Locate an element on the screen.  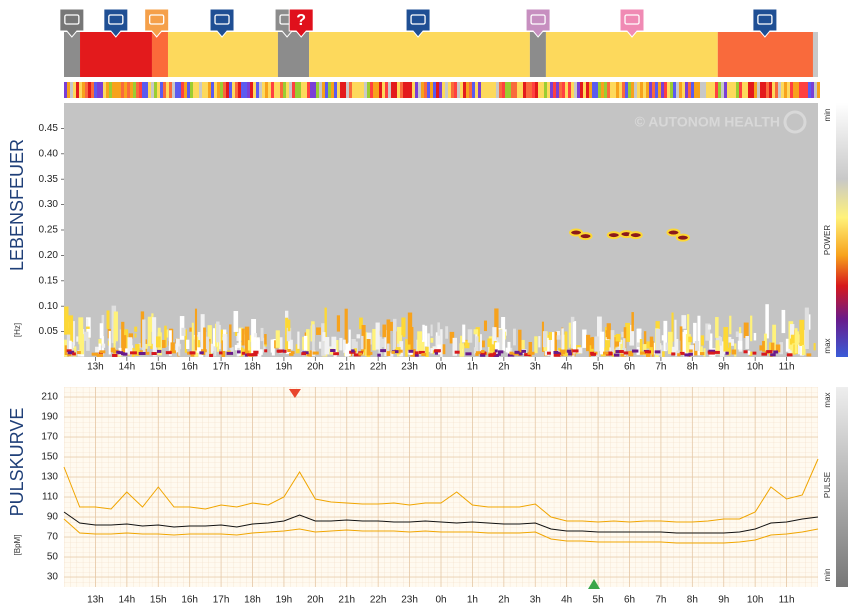
y-tick-label: 0.25 is located at coordinates (49, 230).